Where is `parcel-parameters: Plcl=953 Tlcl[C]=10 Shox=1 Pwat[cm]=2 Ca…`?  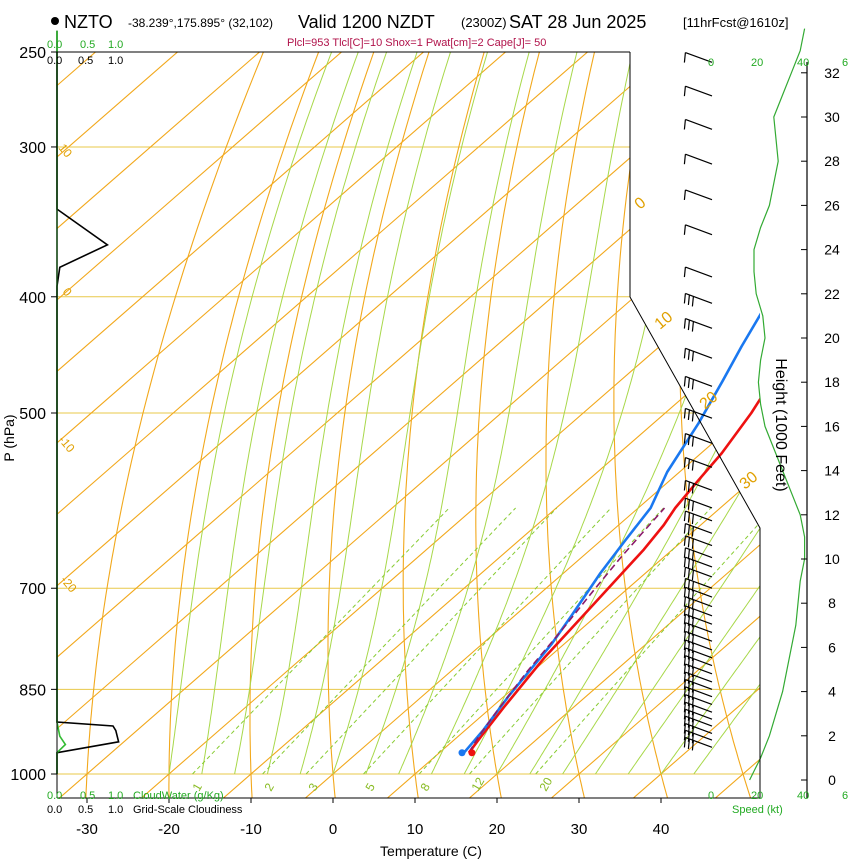 parcel-parameters: Plcl=953 Tlcl[C]=10 Shox=1 Pwat[cm]=2 Ca… is located at coordinates (416, 43).